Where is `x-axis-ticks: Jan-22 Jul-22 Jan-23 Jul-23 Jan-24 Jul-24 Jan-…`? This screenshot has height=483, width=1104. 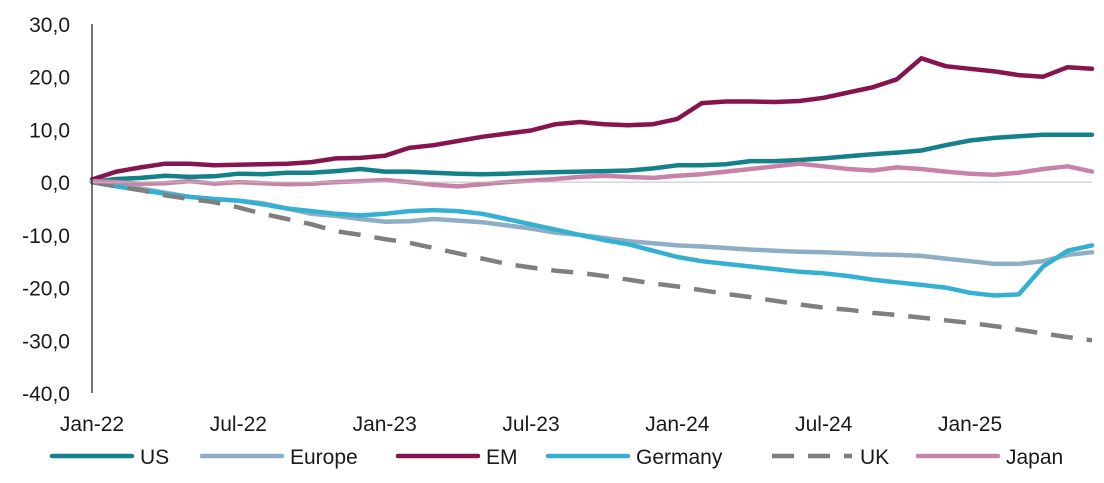
x-axis-ticks: Jan-22 Jul-22 Jan-23 Jul-23 Jan-24 Jul-24 Jan-… is located at coordinates (531, 424).